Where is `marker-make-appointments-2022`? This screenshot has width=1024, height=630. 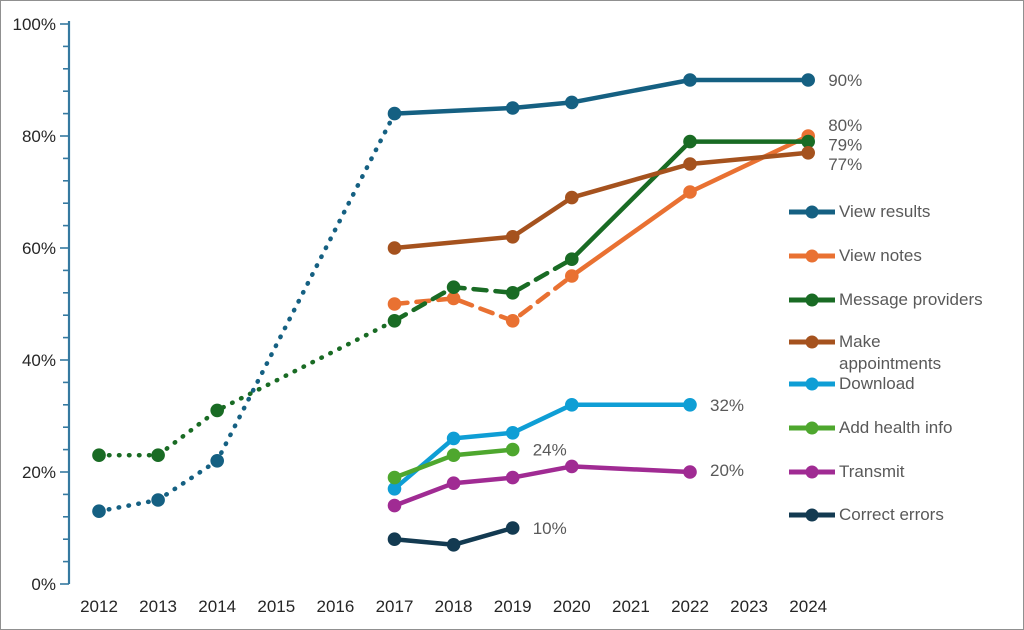 marker-make-appointments-2022 is located at coordinates (690, 164).